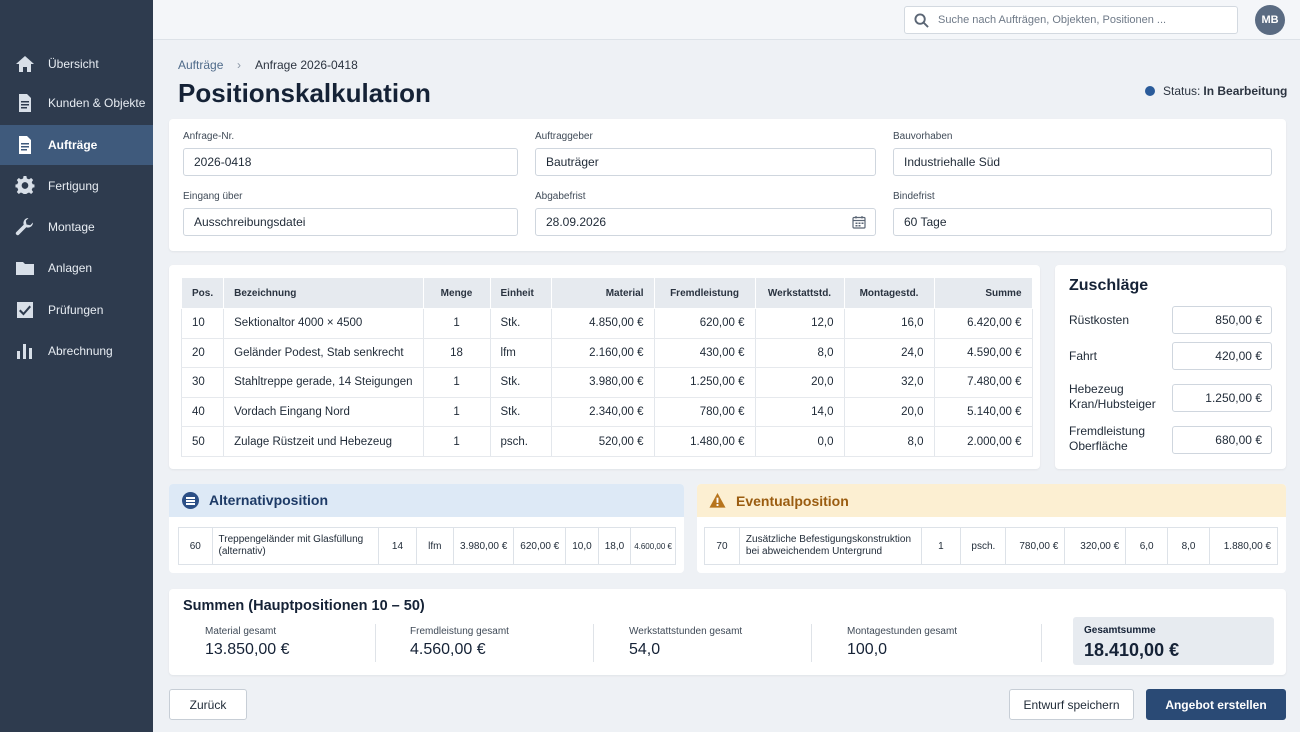 This screenshot has width=1300, height=732. I want to click on cell-material: 4.850,00 €, so click(603, 323).